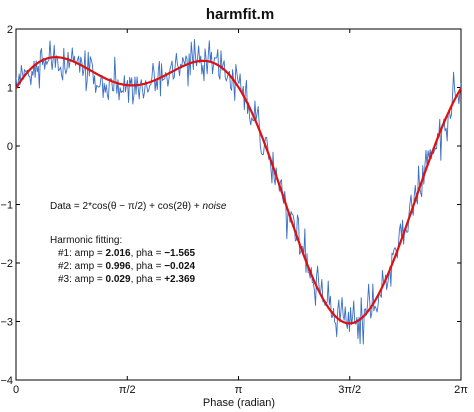 Image resolution: width=474 pixels, height=412 pixels. I want to click on fit-line-3: #3: amp = 0.029, pha = +2.369, so click(127, 279).